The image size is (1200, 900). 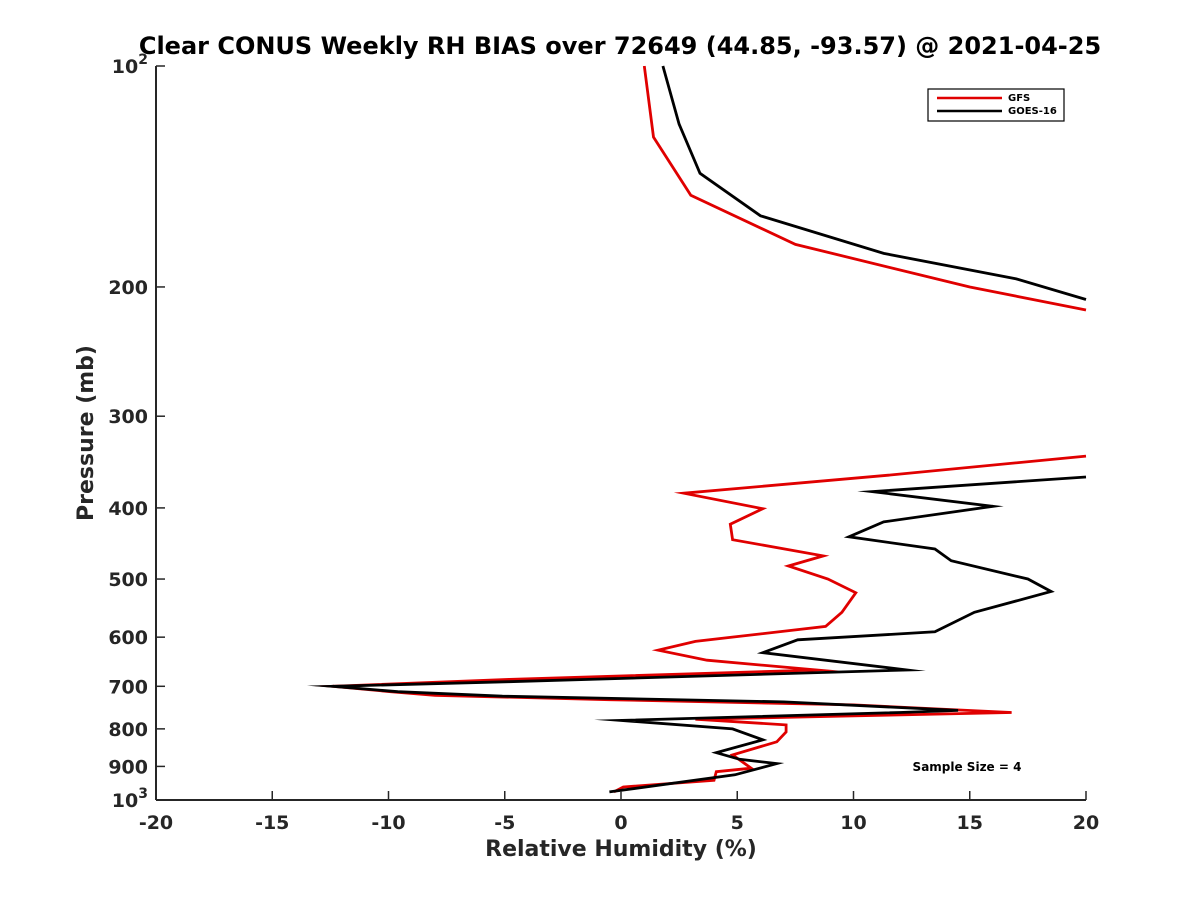 What do you see at coordinates (128, 288) in the screenshot?
I see `y-tick-label: 200` at bounding box center [128, 288].